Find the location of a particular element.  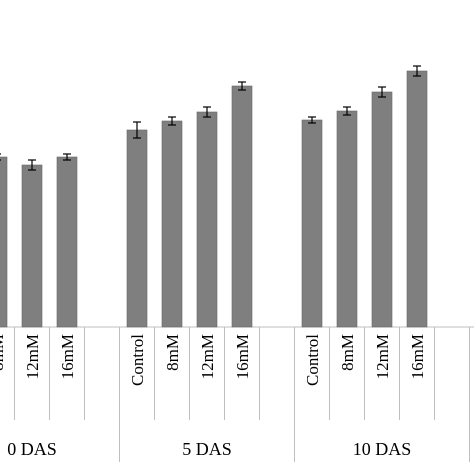

group-label: 0 DAS is located at coordinates (32, 449).